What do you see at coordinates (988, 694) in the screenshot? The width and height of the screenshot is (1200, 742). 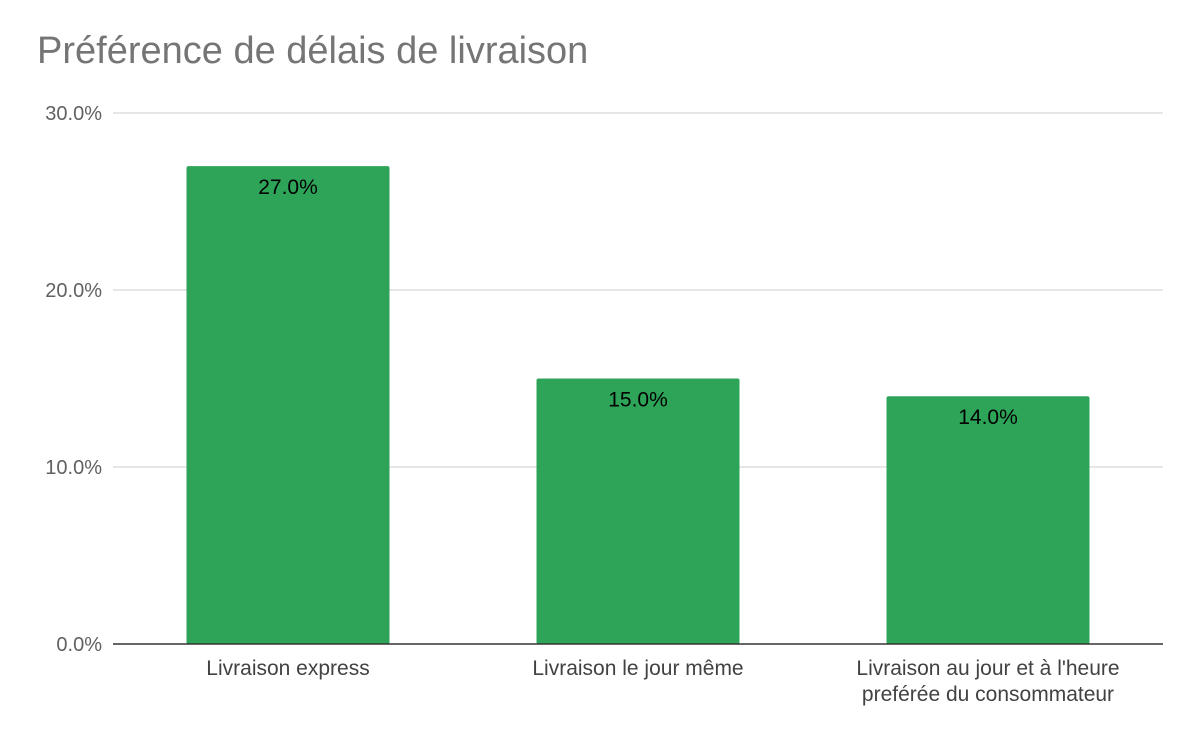 I see `x-category-label: preférée du consommateur` at bounding box center [988, 694].